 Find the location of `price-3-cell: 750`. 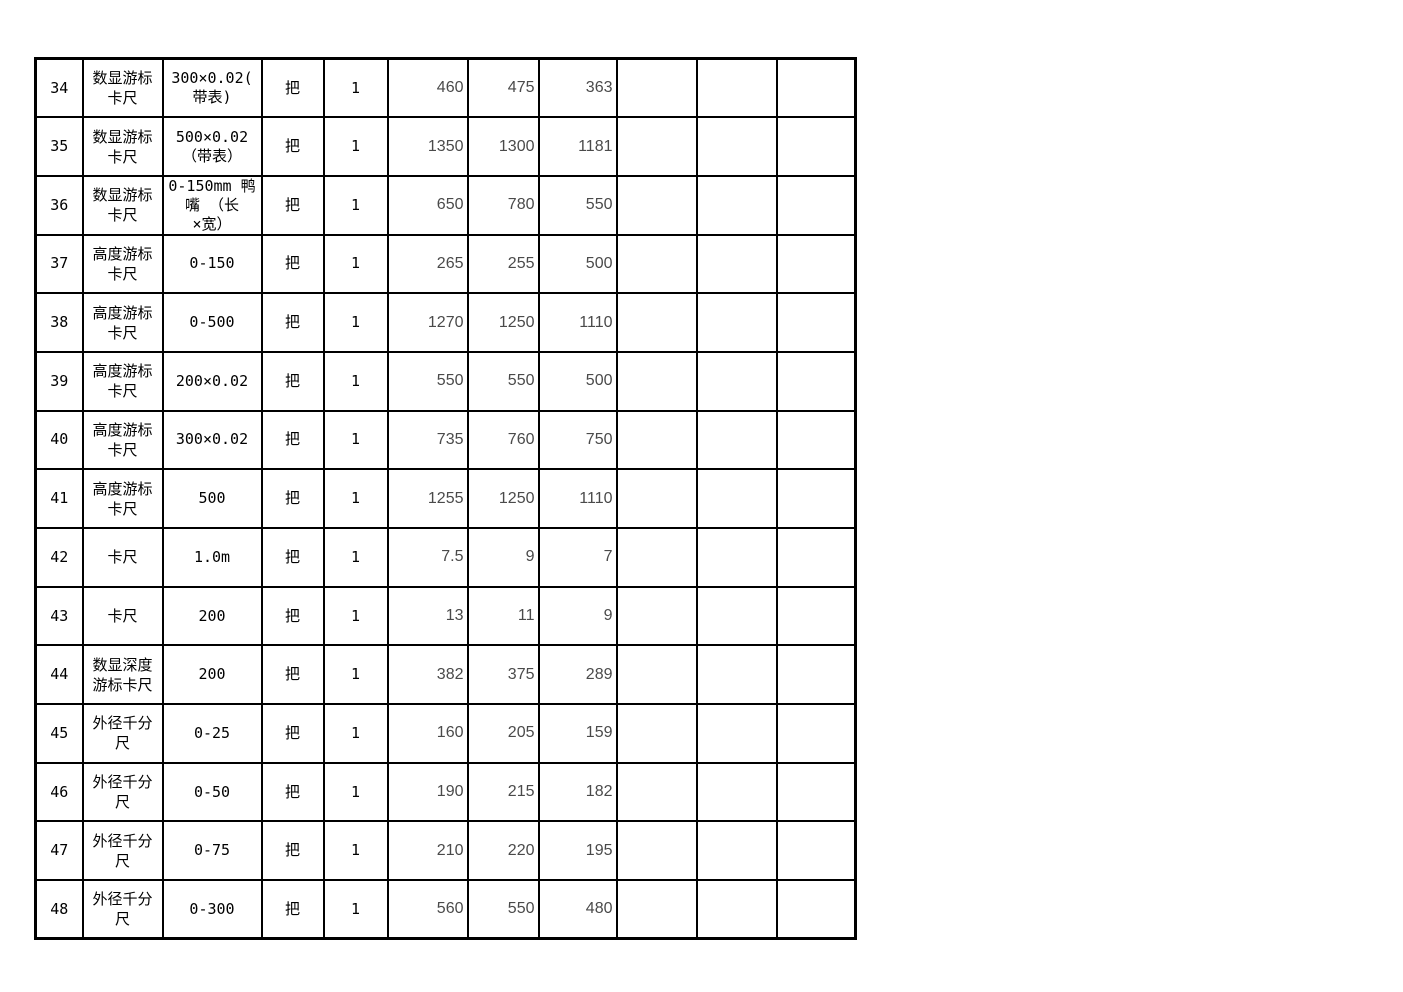

price-3-cell: 750 is located at coordinates (599, 439).